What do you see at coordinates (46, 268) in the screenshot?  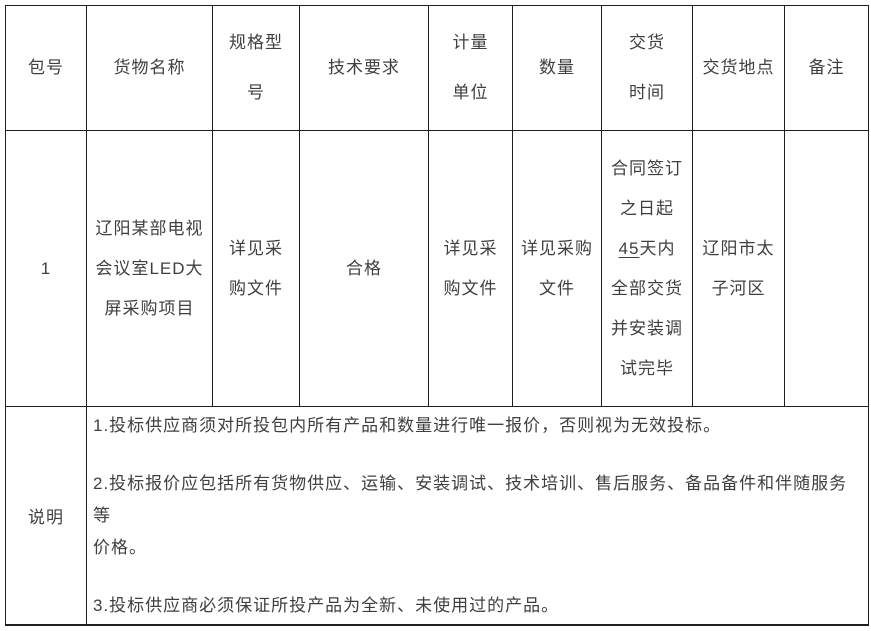 I see `cell-package-no: 1` at bounding box center [46, 268].